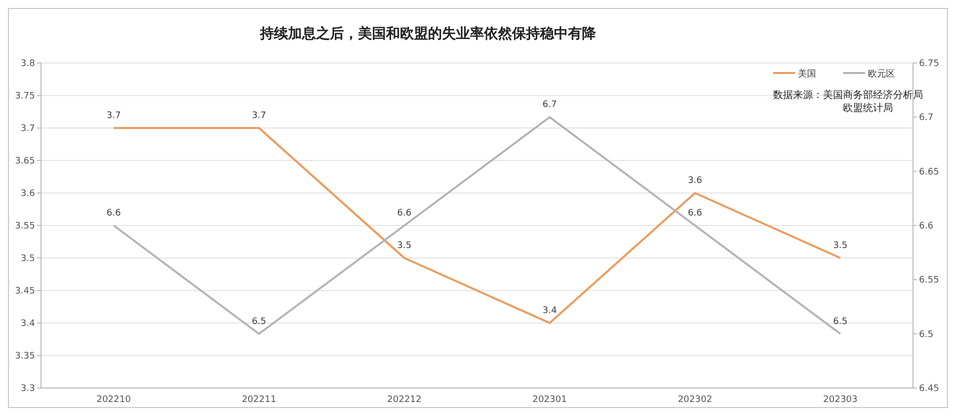 The width and height of the screenshot is (960, 417). What do you see at coordinates (695, 181) in the screenshot?
I see `data-label: 3.6` at bounding box center [695, 181].